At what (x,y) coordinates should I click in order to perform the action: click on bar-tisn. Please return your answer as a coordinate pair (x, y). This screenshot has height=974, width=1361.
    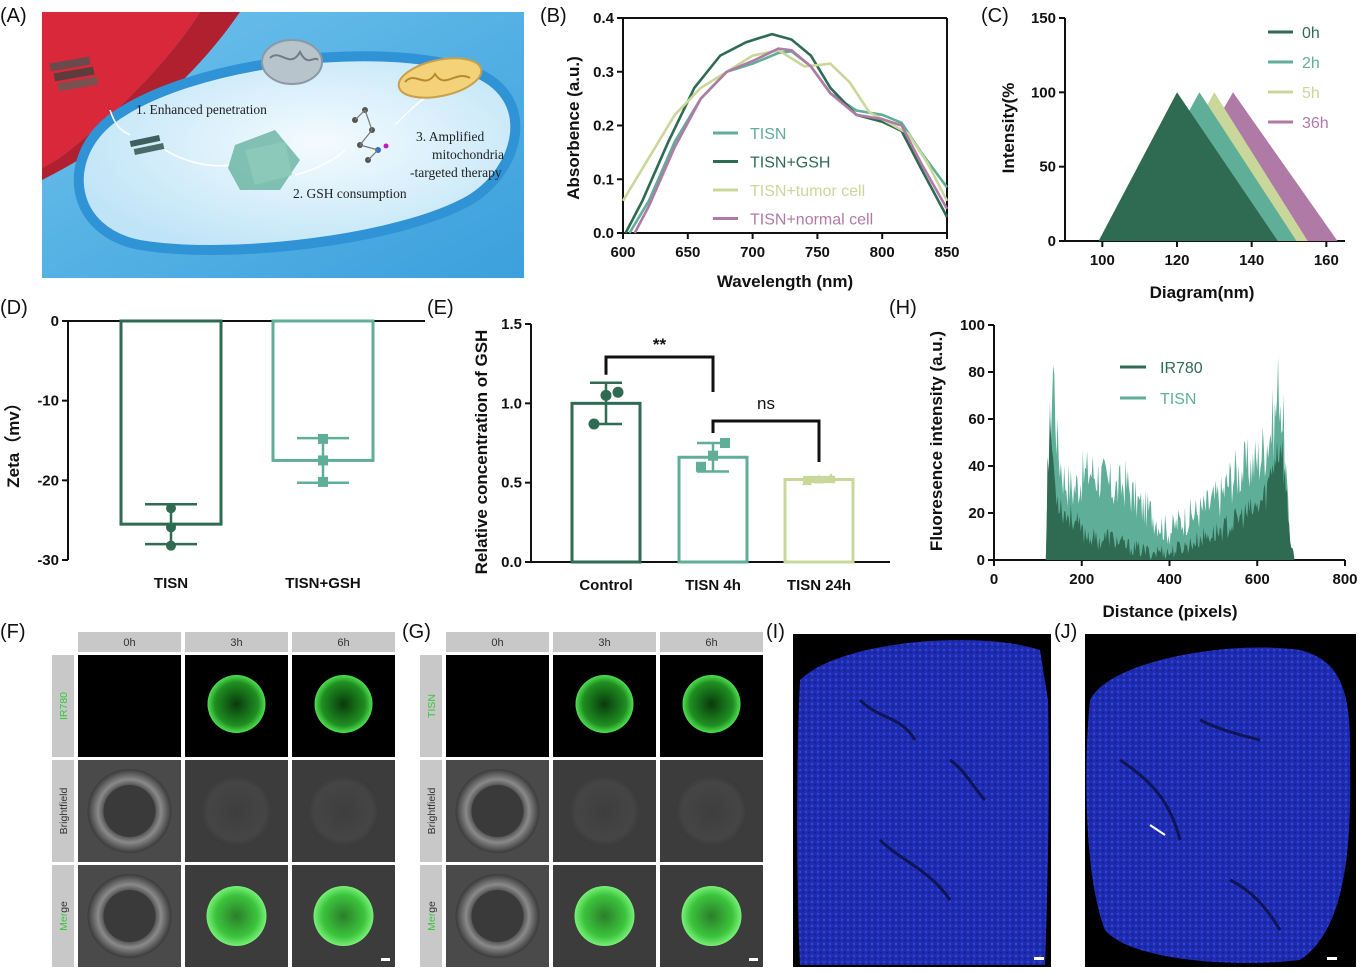
    Looking at the image, I should click on (171, 422).